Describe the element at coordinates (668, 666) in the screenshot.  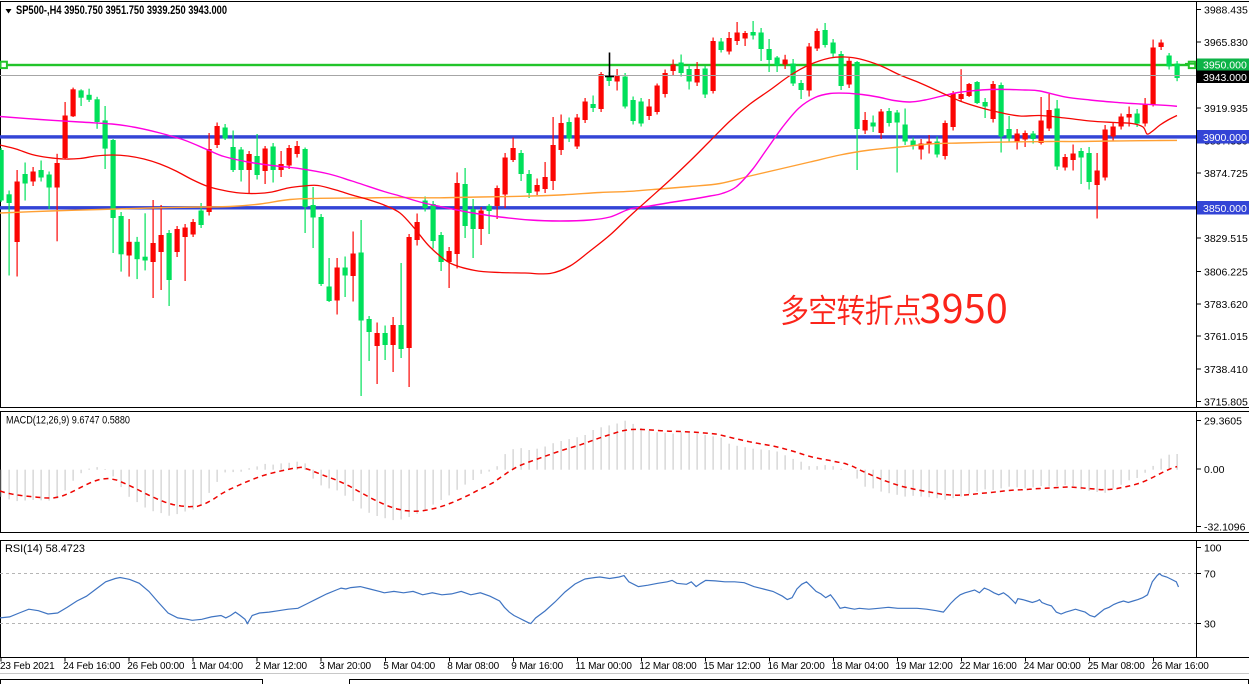
I see `svg-text: 12 Mar 08:00` at that location.